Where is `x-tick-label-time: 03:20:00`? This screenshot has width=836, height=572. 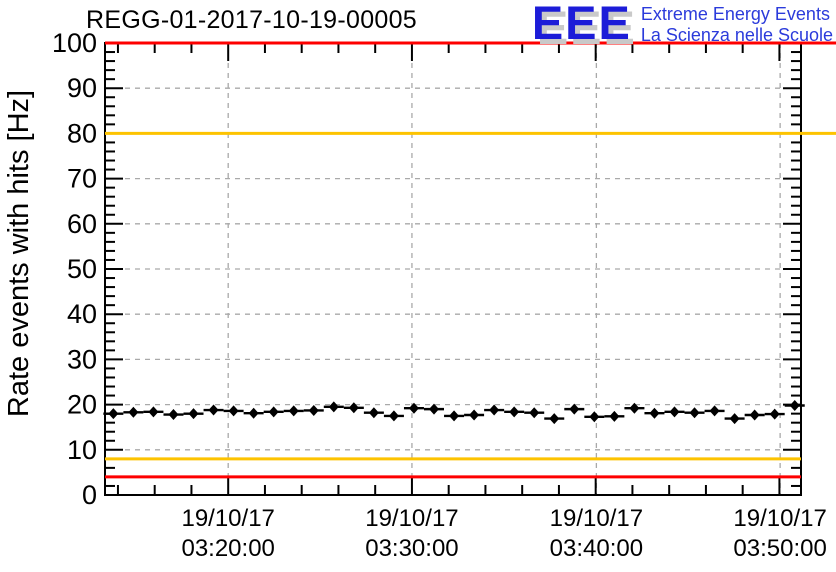
x-tick-label-time: 03:20:00 is located at coordinates (227, 548).